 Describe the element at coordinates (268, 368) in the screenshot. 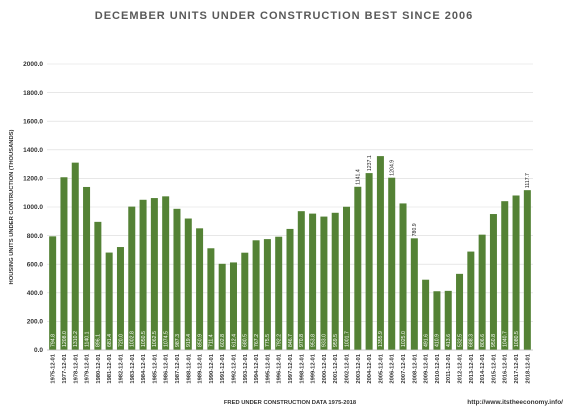

I see `x-tick-label: 1995-12-01` at that location.